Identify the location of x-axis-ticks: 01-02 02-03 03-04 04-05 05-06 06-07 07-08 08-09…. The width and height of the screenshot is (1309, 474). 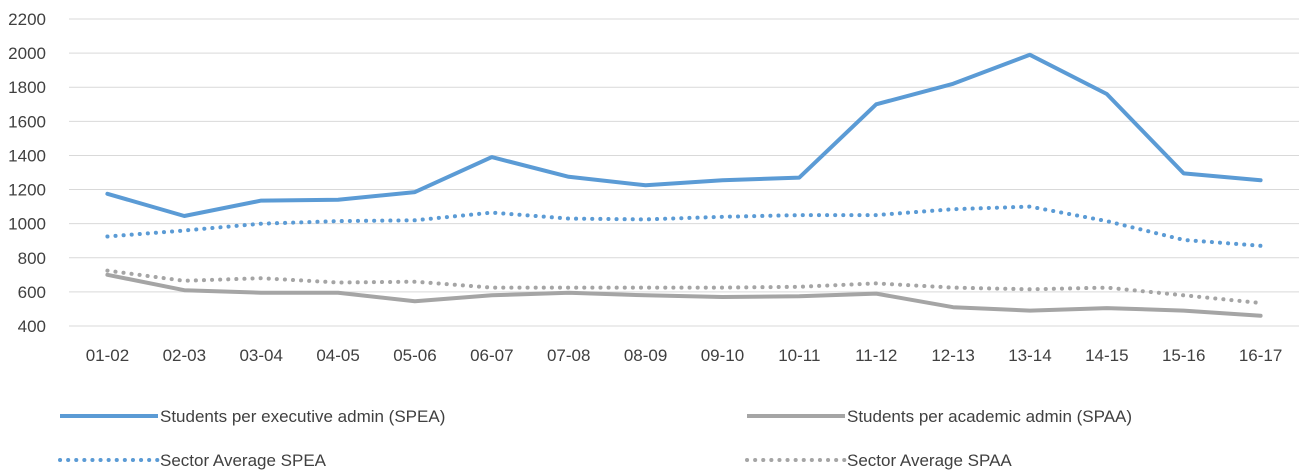
(684, 355).